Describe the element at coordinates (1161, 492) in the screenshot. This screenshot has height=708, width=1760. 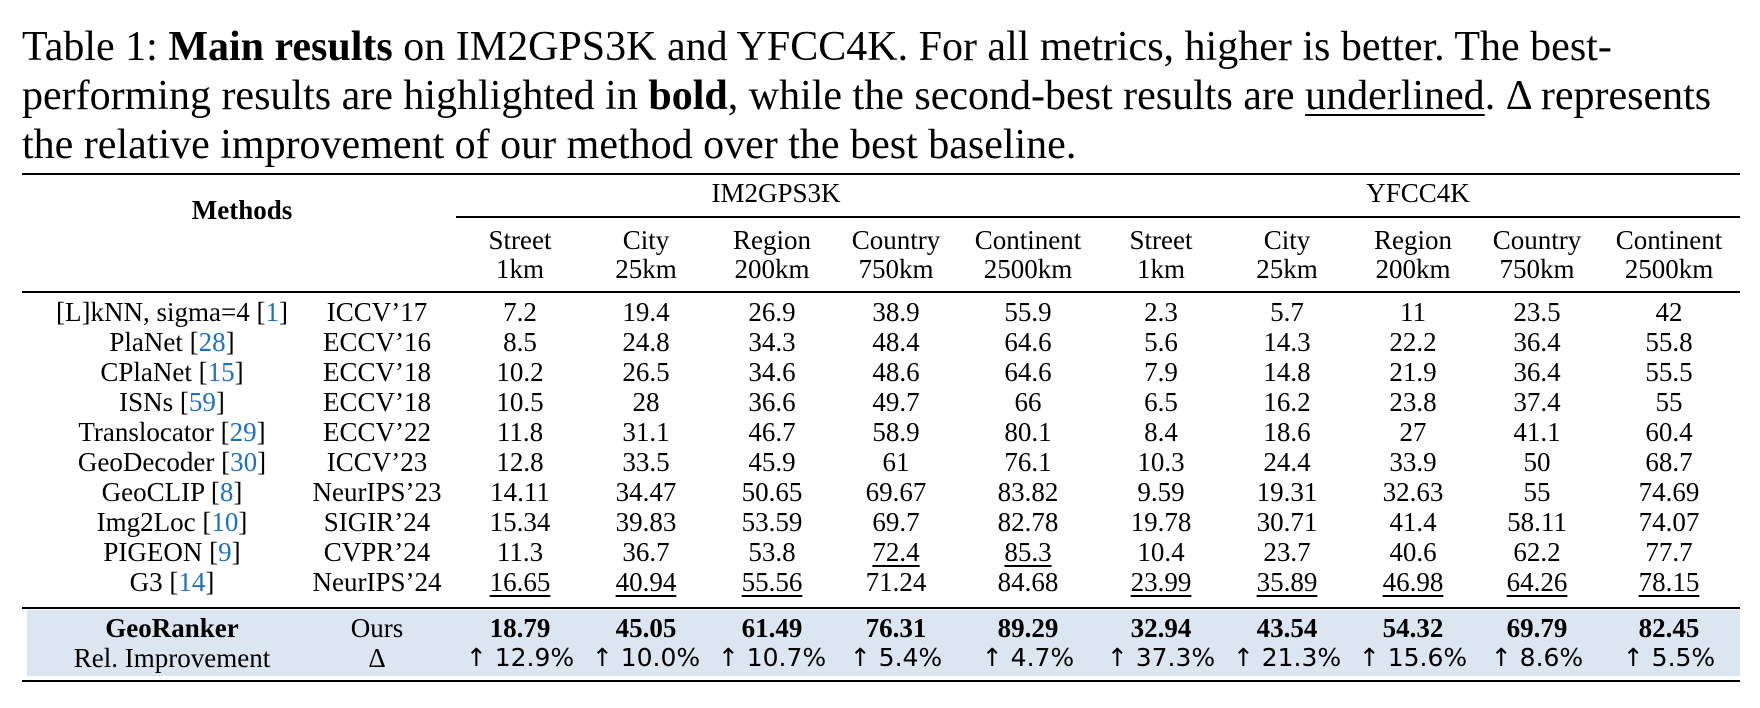
I see `metric-value: 9.59` at that location.